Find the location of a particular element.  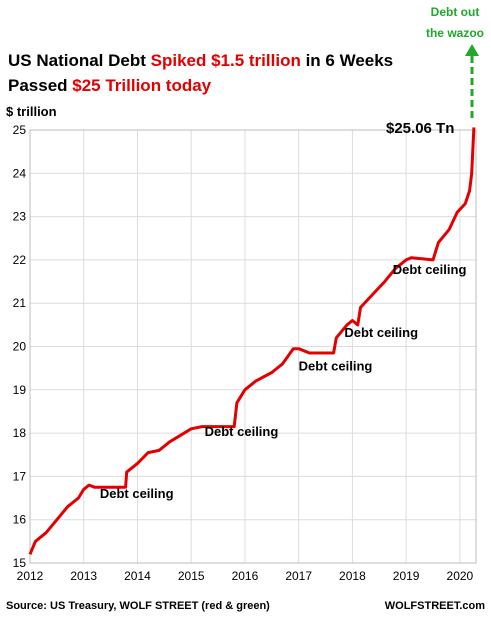

x-tick-label-2016: 2016 is located at coordinates (245, 576).